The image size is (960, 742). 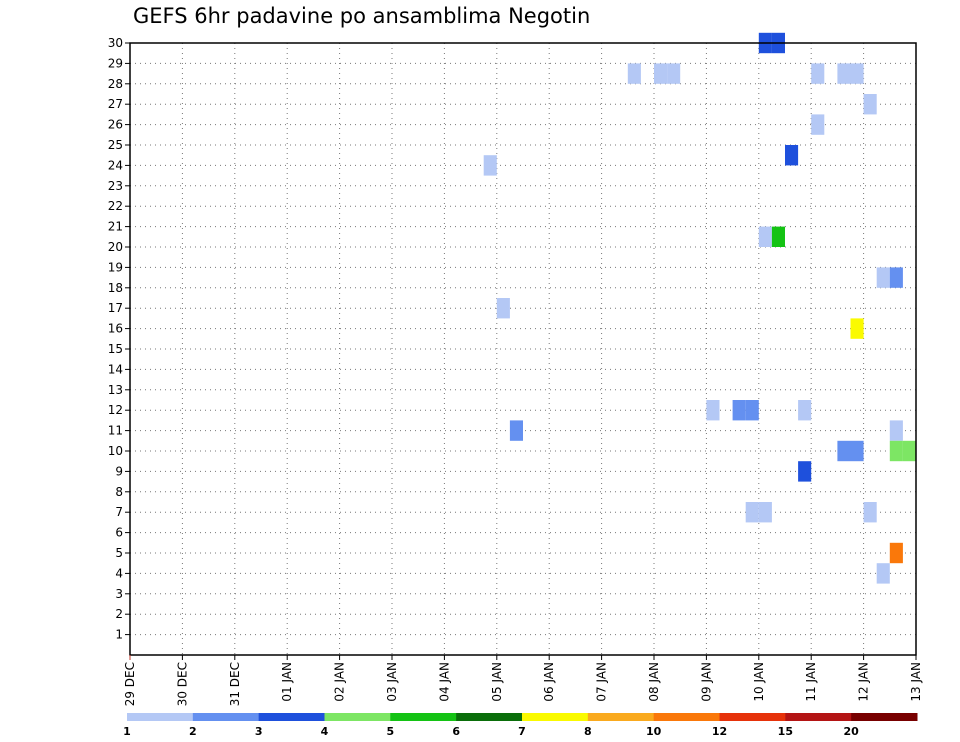 I want to click on x-tick-label: 12 JAN, so click(x=864, y=682).